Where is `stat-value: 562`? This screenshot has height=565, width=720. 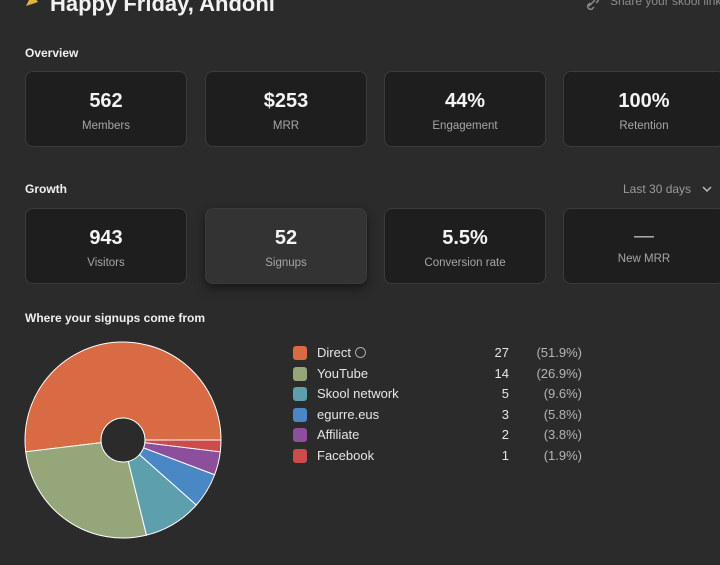
stat-value: 562 is located at coordinates (106, 101).